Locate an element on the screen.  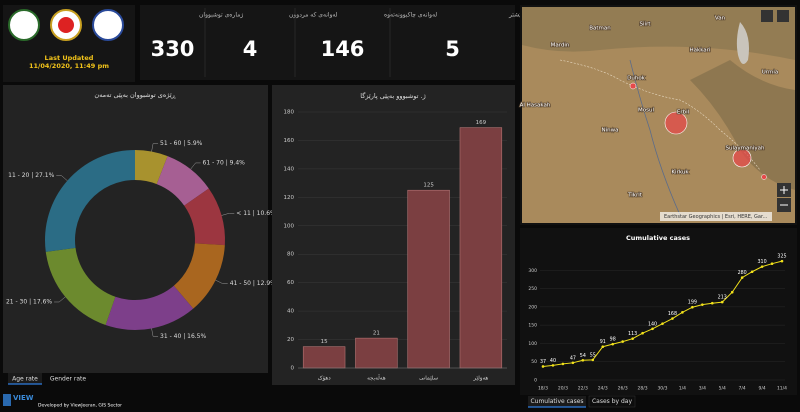
map-label: Kirkuk is located at coordinates (680, 173).